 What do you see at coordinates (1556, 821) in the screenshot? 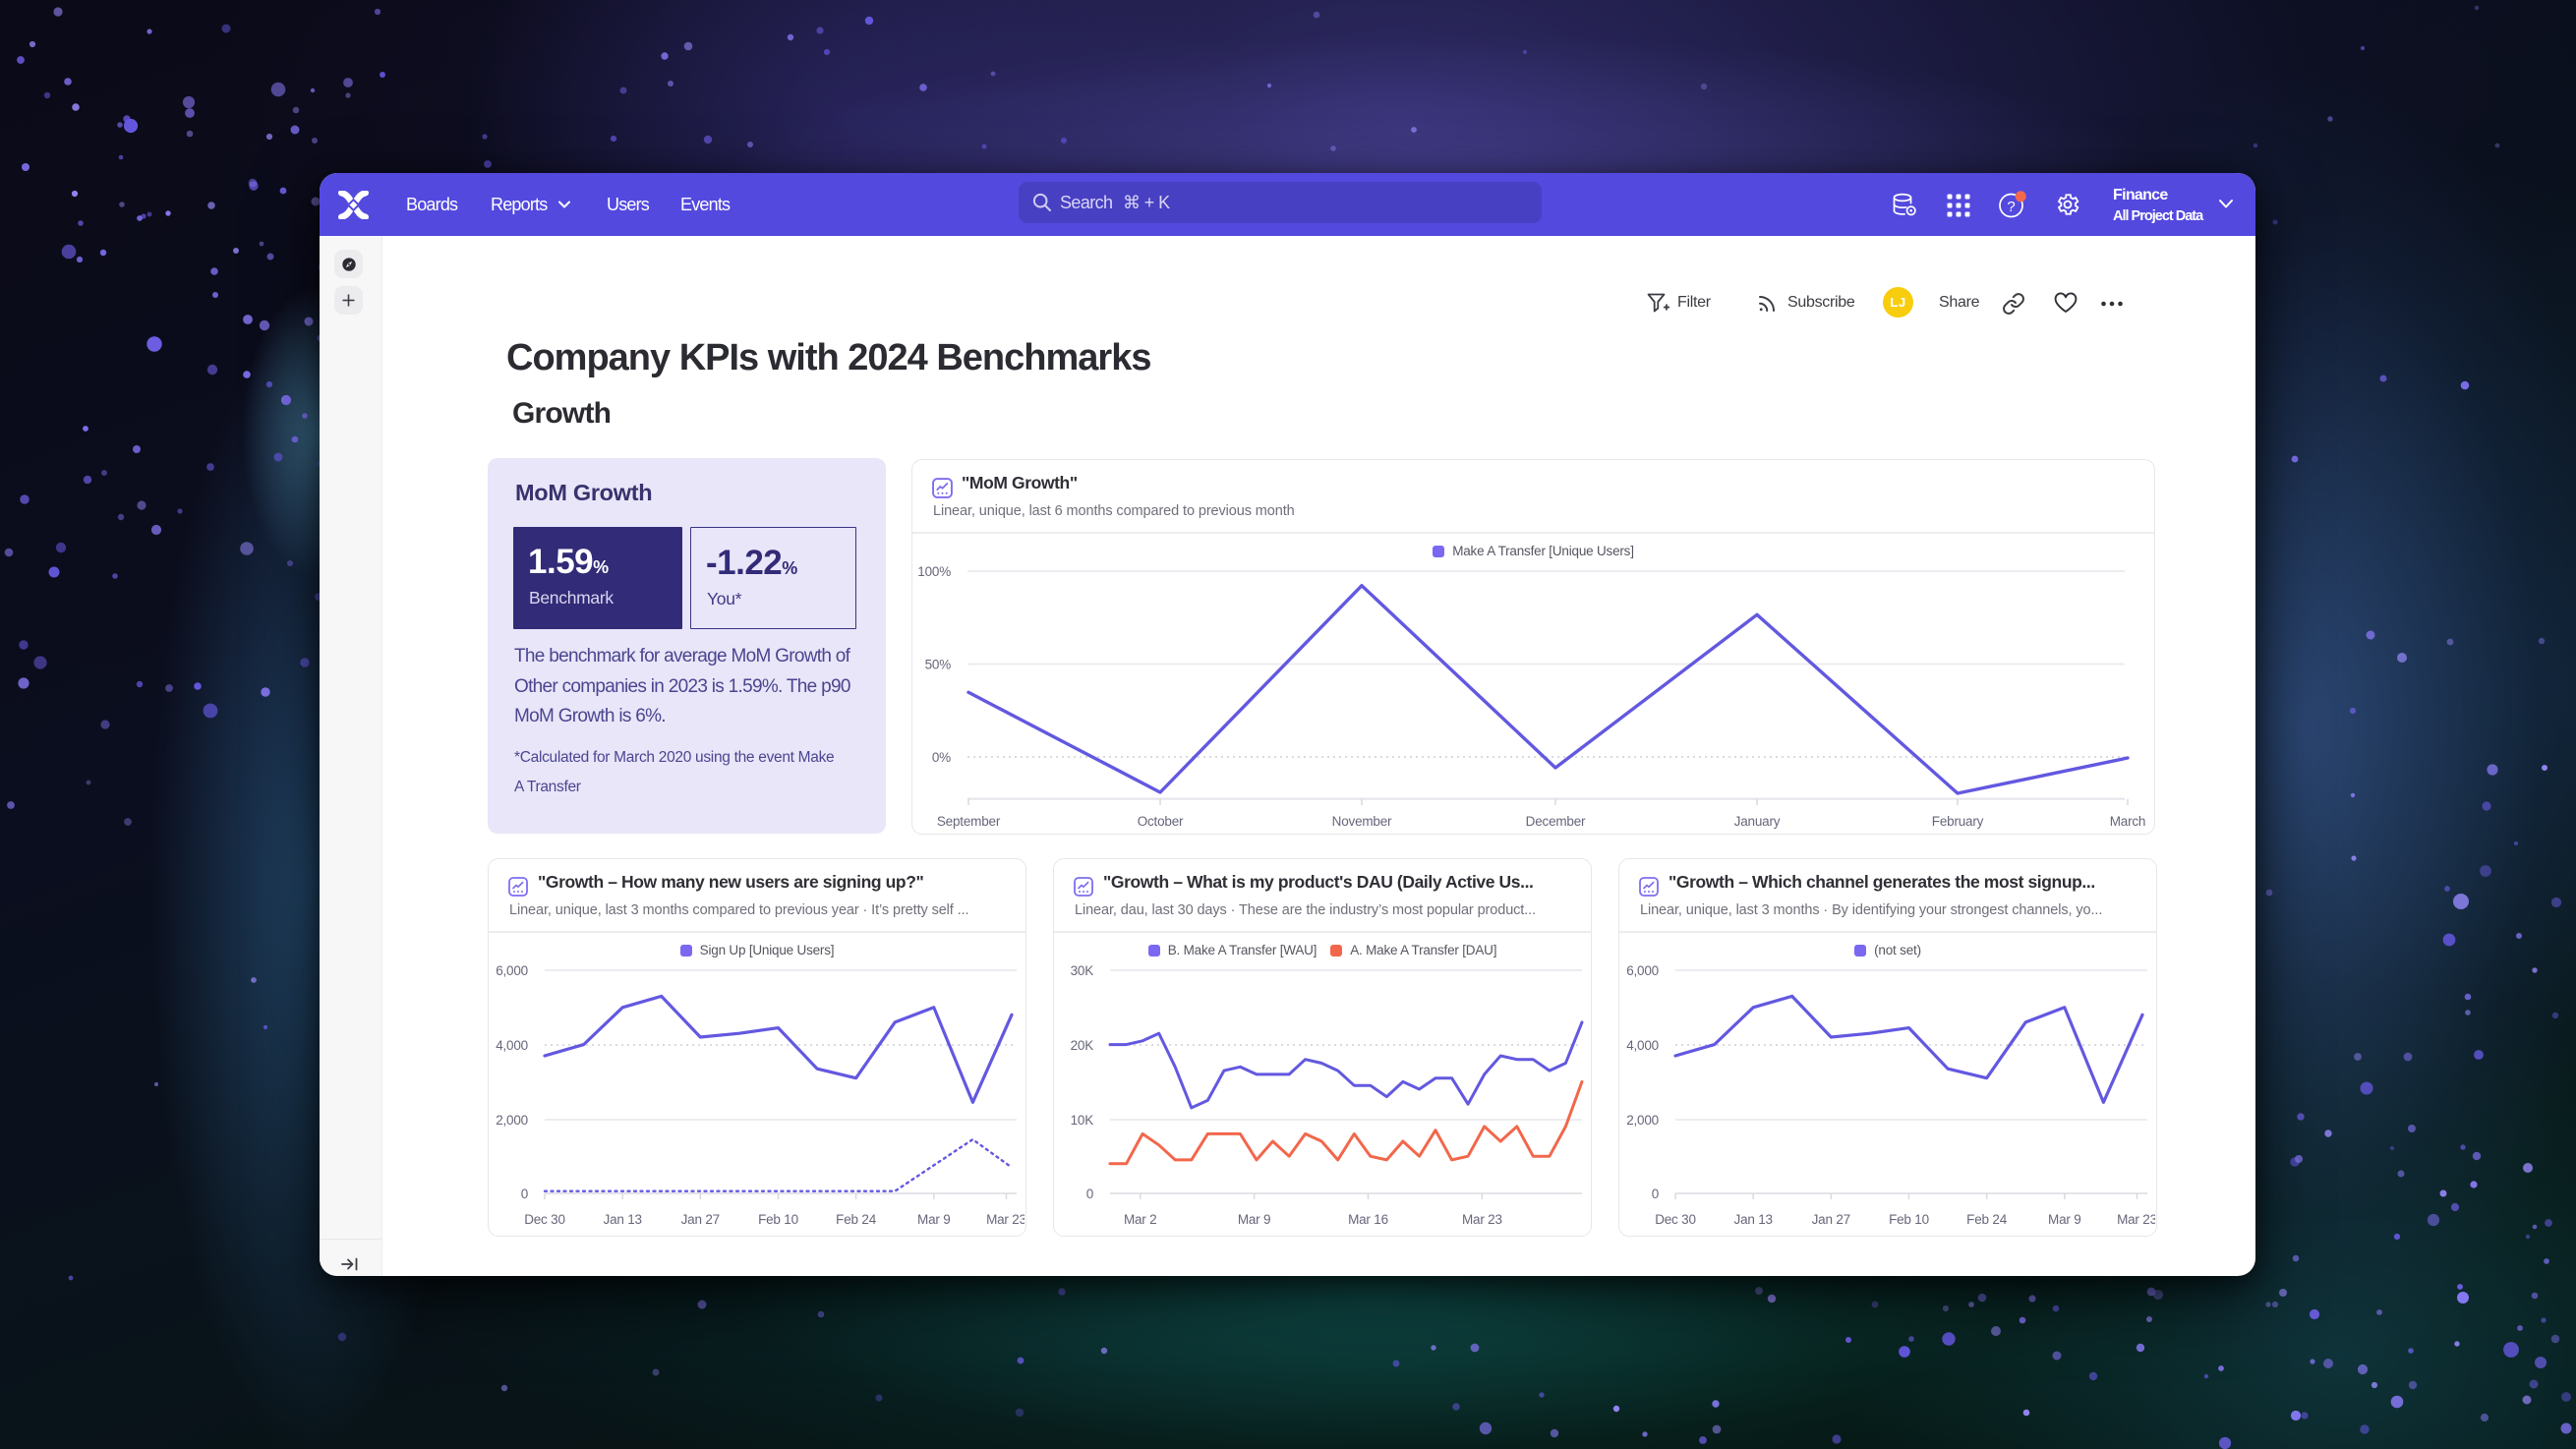
I see `svg-text: December` at bounding box center [1556, 821].